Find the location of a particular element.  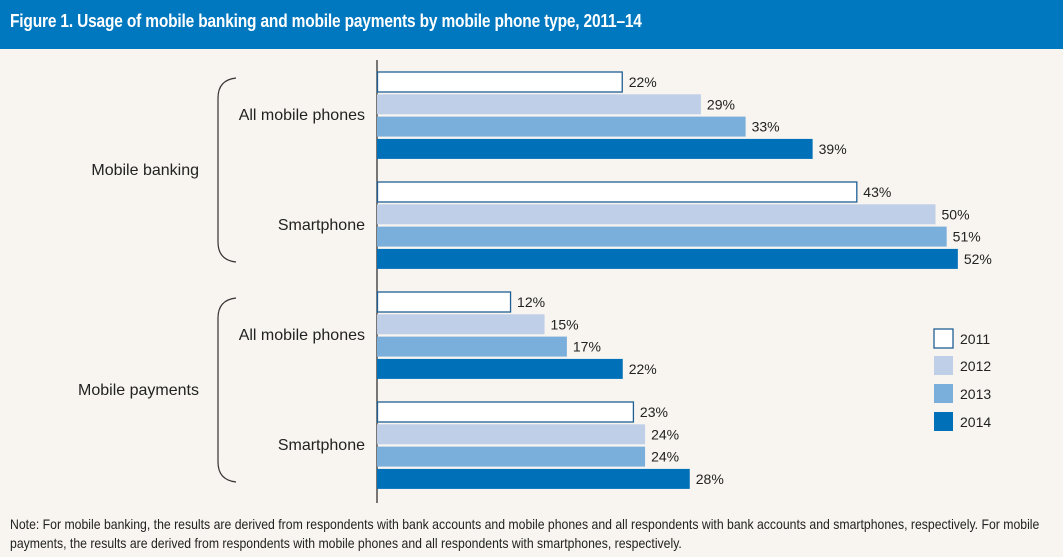

data-label: 12% is located at coordinates (531, 302).